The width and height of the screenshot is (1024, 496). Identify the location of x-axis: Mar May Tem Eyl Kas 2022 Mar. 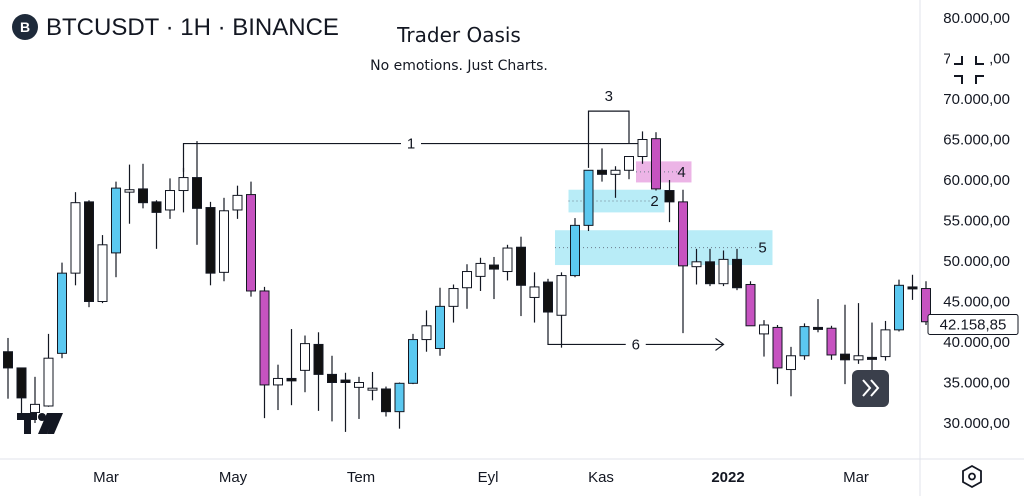
(481, 477).